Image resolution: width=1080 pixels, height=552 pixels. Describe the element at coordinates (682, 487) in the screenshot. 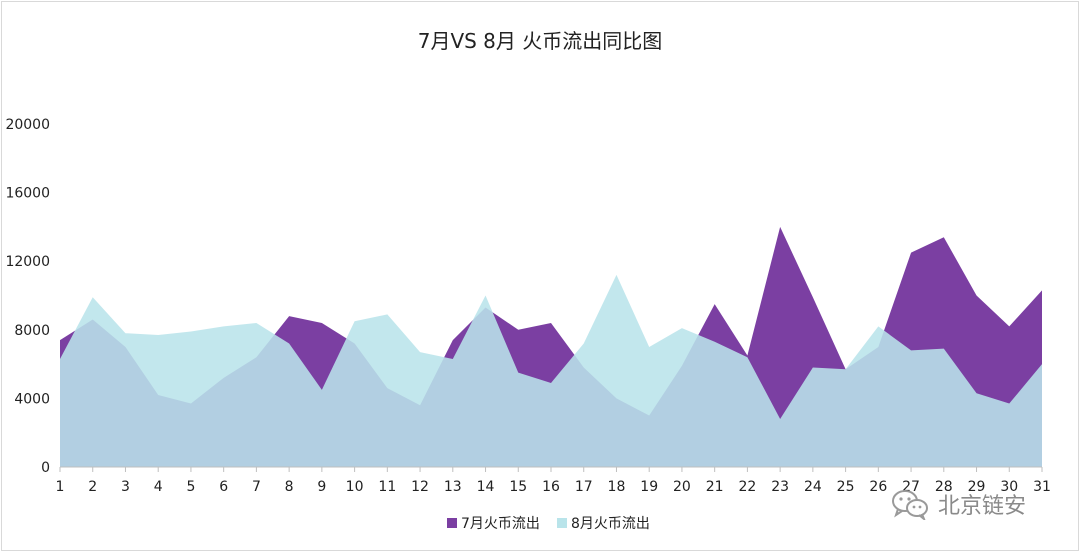

I see `x-tick-label: 20` at that location.